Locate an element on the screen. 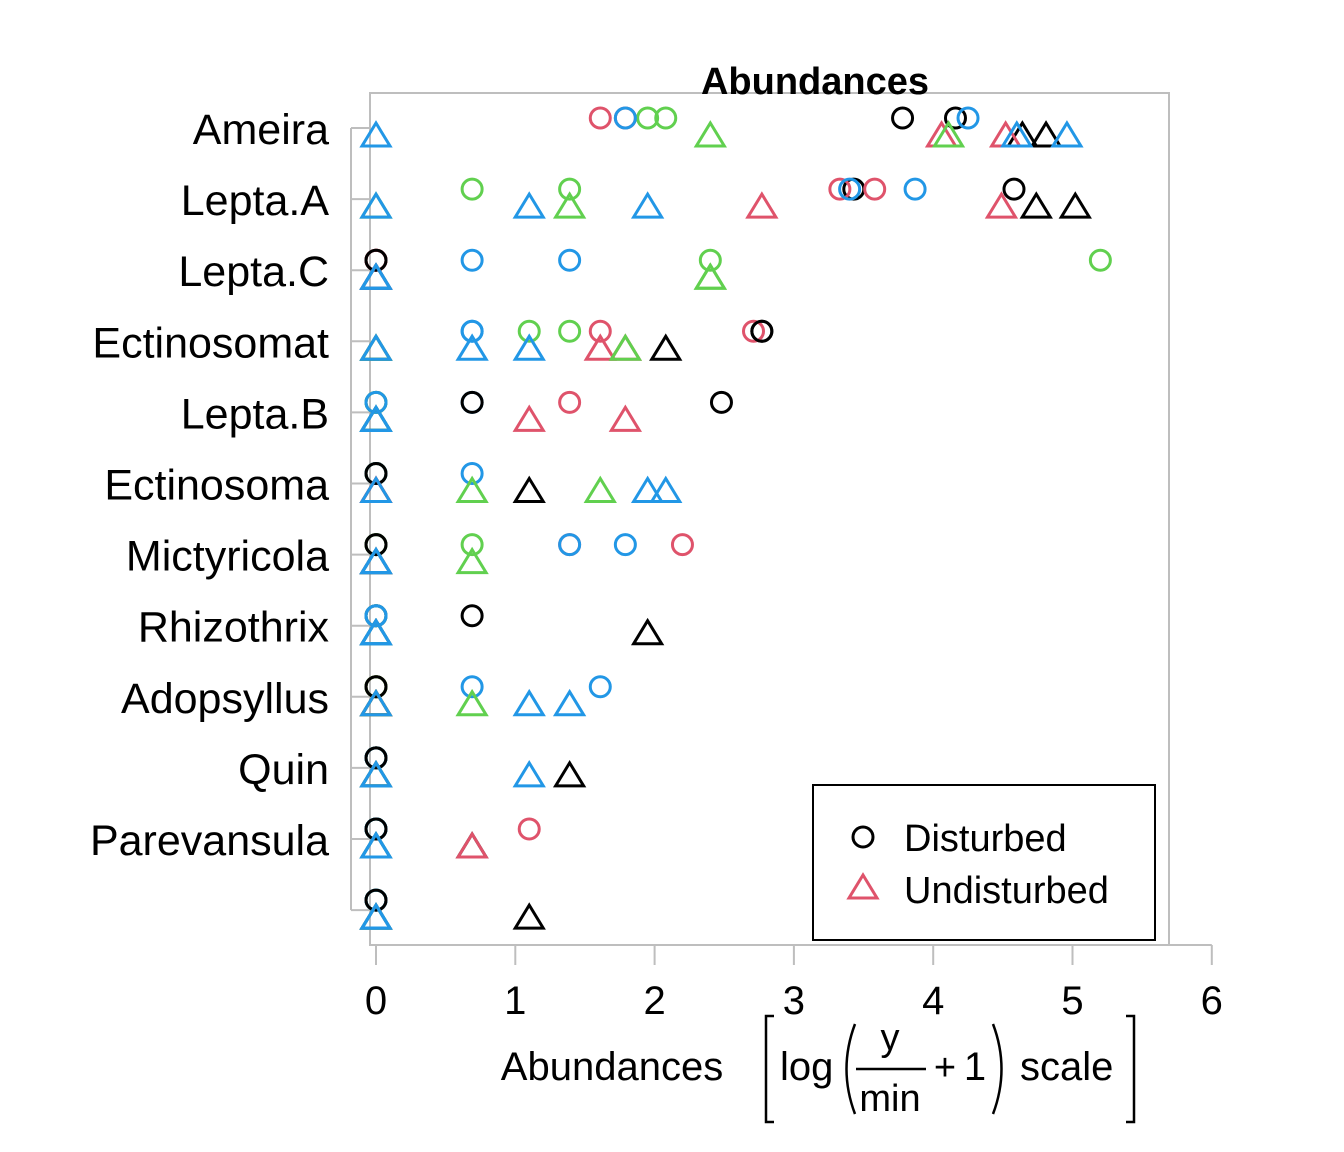  legend-disturbed-label: Disturbed is located at coordinates (985, 839).